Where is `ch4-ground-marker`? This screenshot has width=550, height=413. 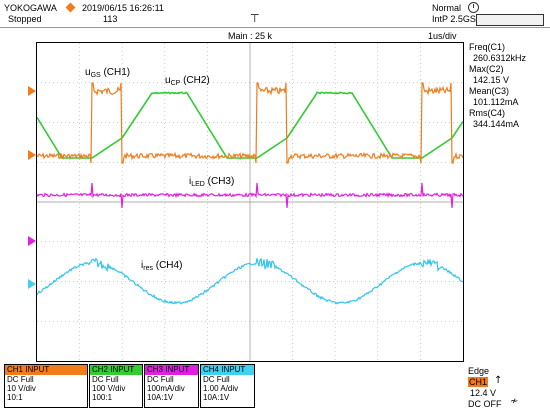 ch4-ground-marker is located at coordinates (32, 284).